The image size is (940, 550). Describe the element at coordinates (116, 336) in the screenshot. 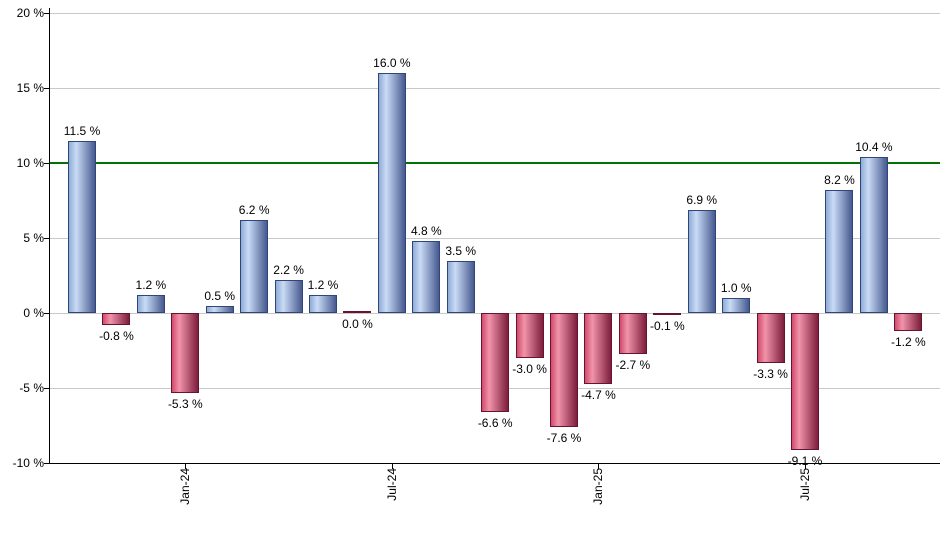

I see `bar-value-label: -0.8 %` at that location.